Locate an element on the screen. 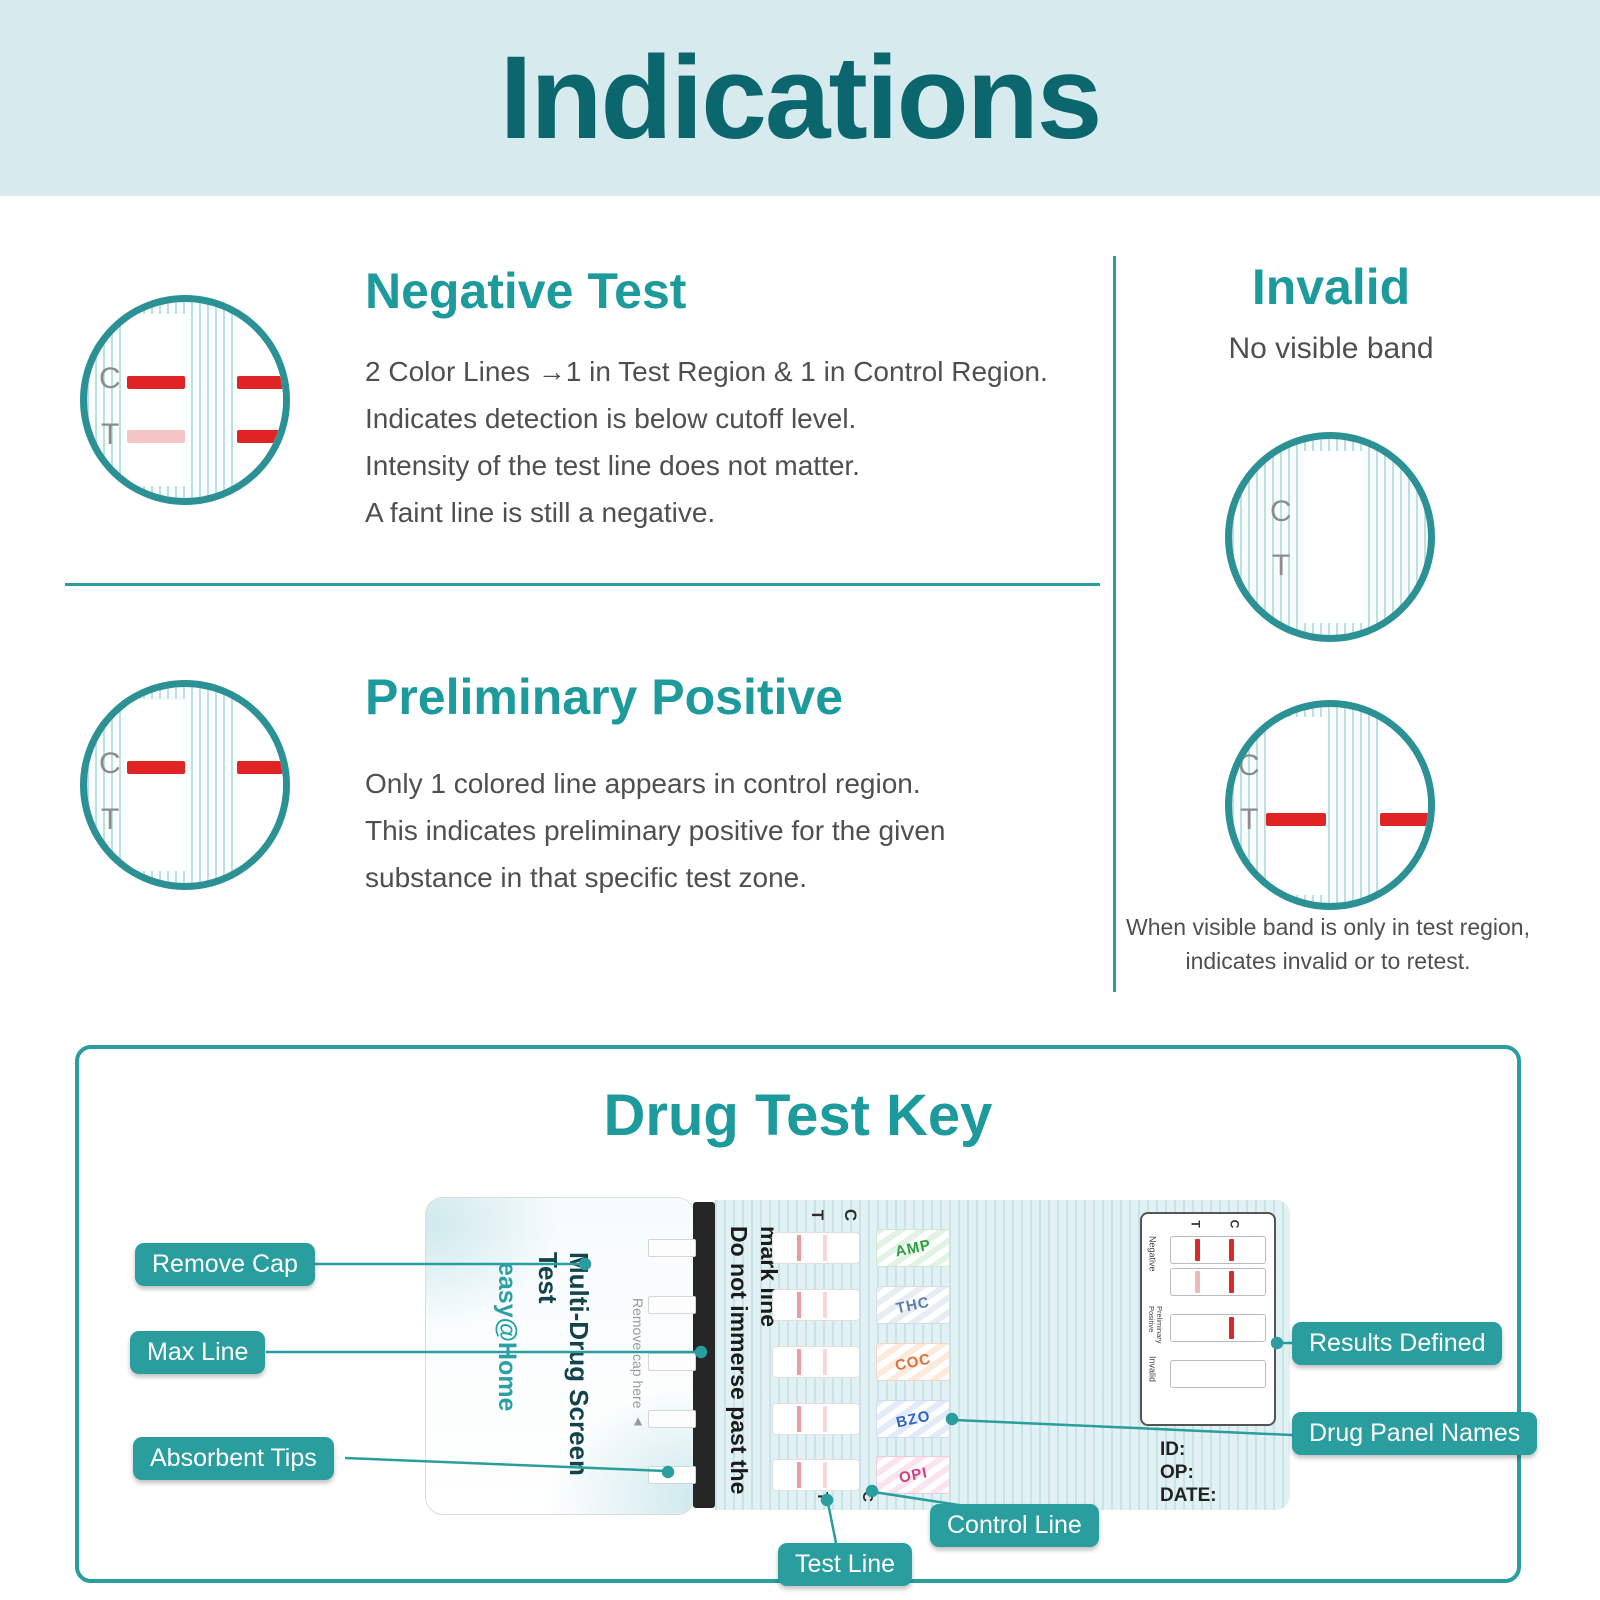 This screenshot has height=1600, width=1600. header-band: Indications is located at coordinates (800, 98).